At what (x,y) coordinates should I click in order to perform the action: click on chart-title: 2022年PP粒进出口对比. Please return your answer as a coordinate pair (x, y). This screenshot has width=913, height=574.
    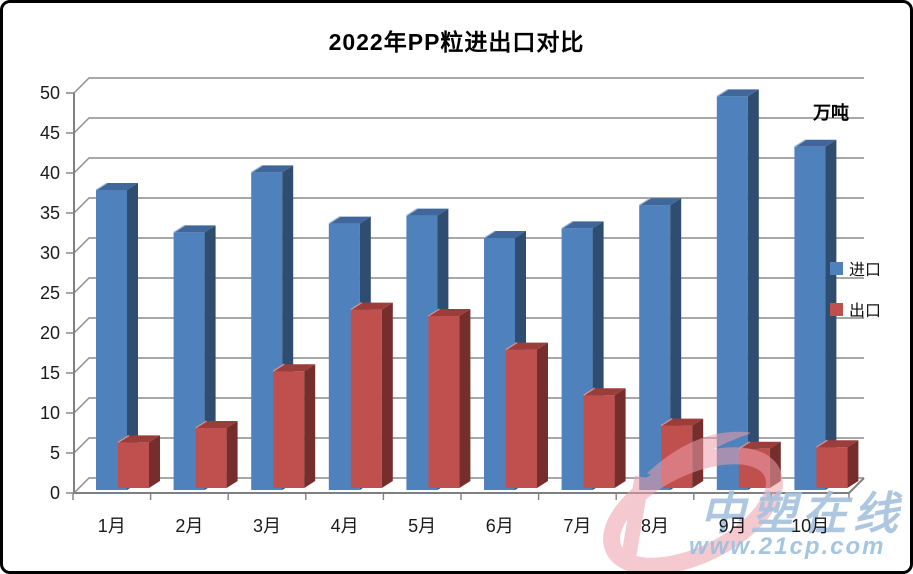
    Looking at the image, I should click on (456, 42).